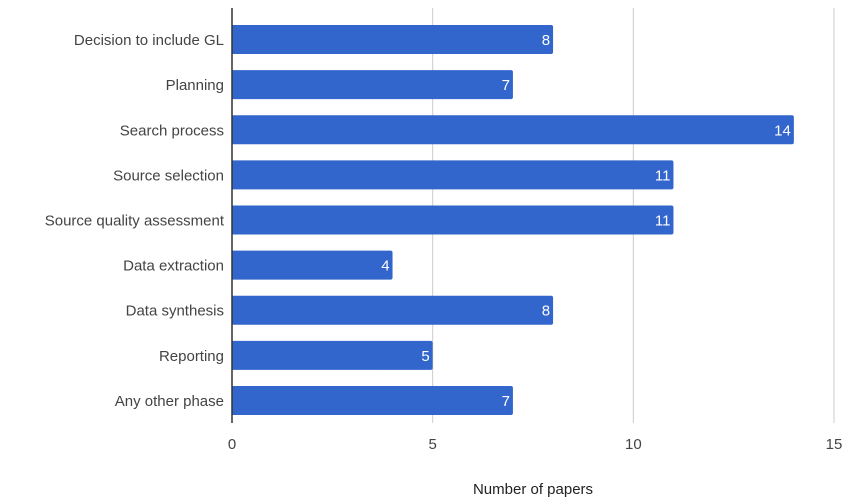  I want to click on category-label: Data extraction, so click(173, 266).